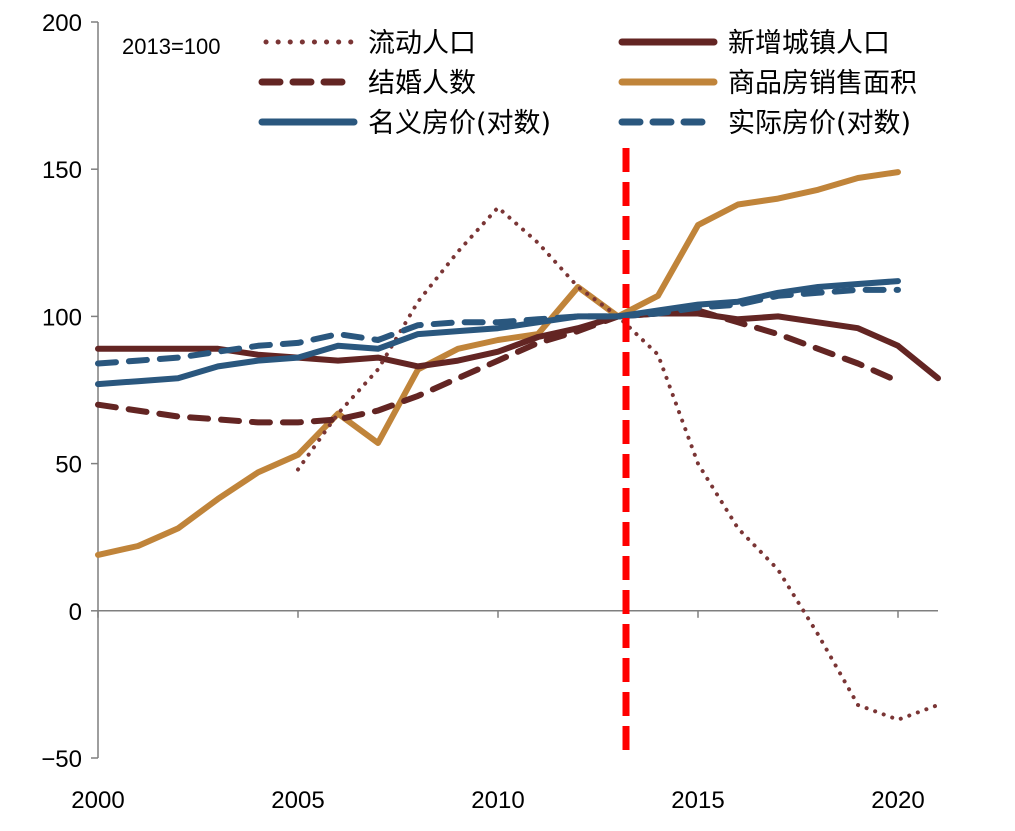 The image size is (1015, 831). I want to click on base-year-annotation: 2013=100, so click(171, 46).